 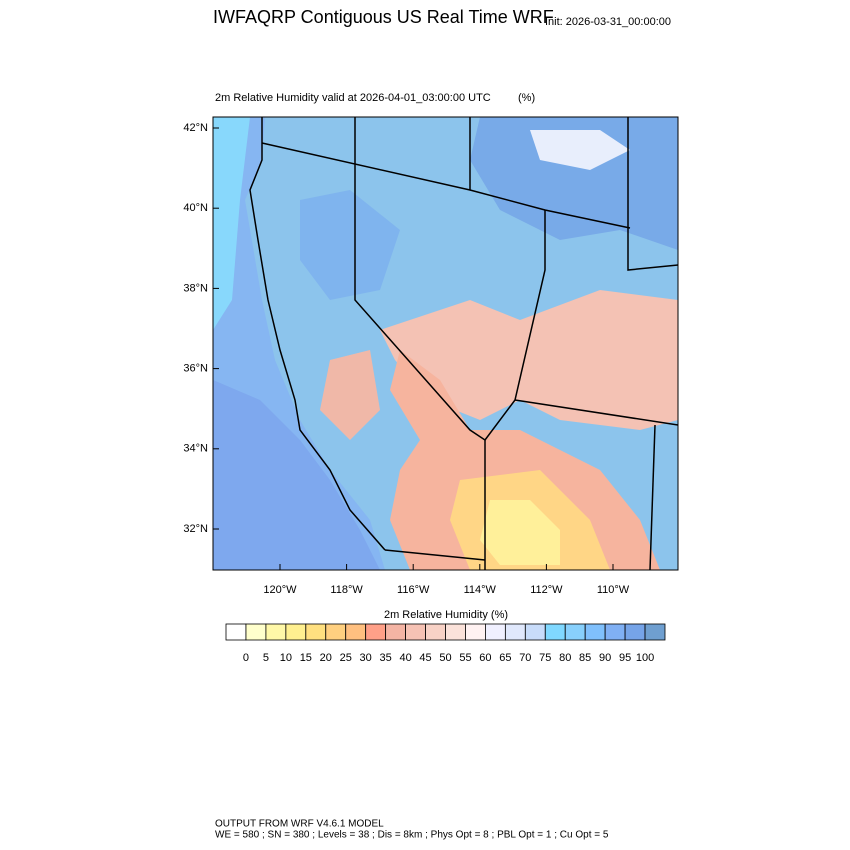 What do you see at coordinates (485, 658) in the screenshot?
I see `colorbar-label: 60` at bounding box center [485, 658].